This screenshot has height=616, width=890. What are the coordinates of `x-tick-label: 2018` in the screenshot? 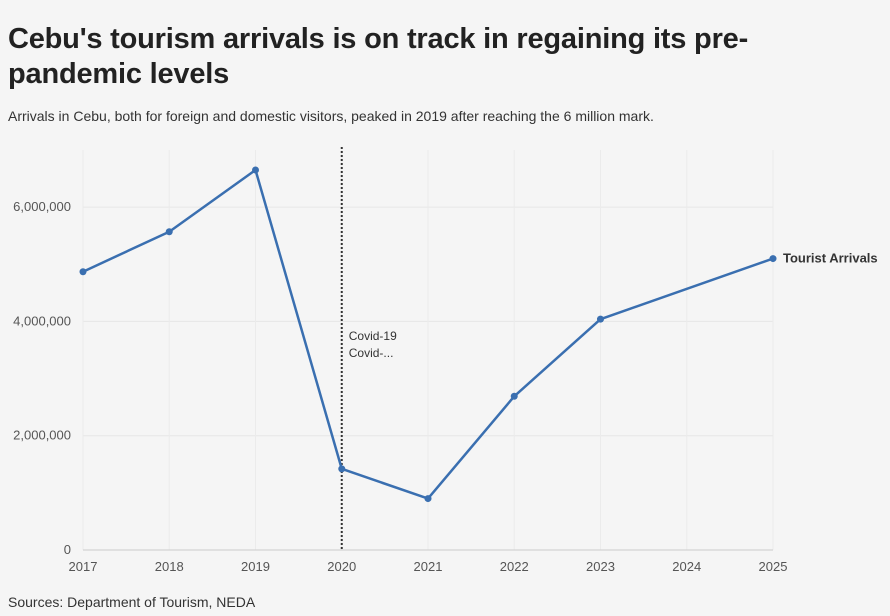 It's located at (169, 566).